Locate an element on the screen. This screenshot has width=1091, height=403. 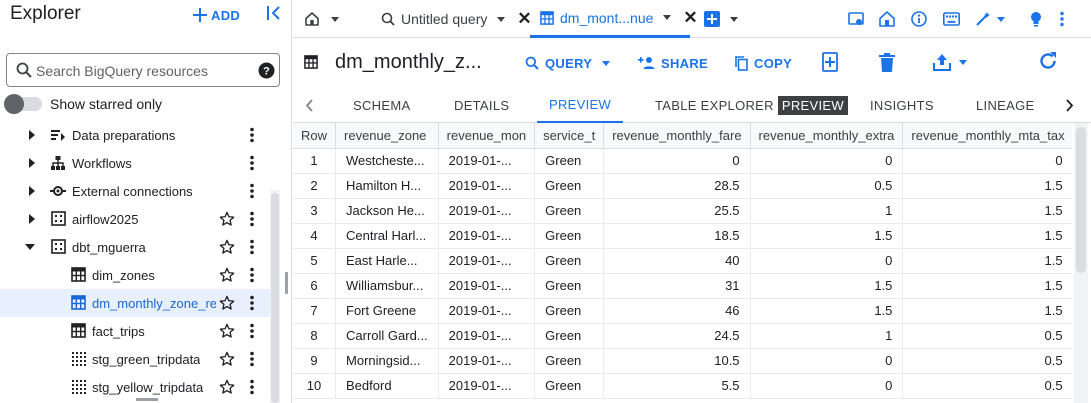
delete-button is located at coordinates (887, 62).